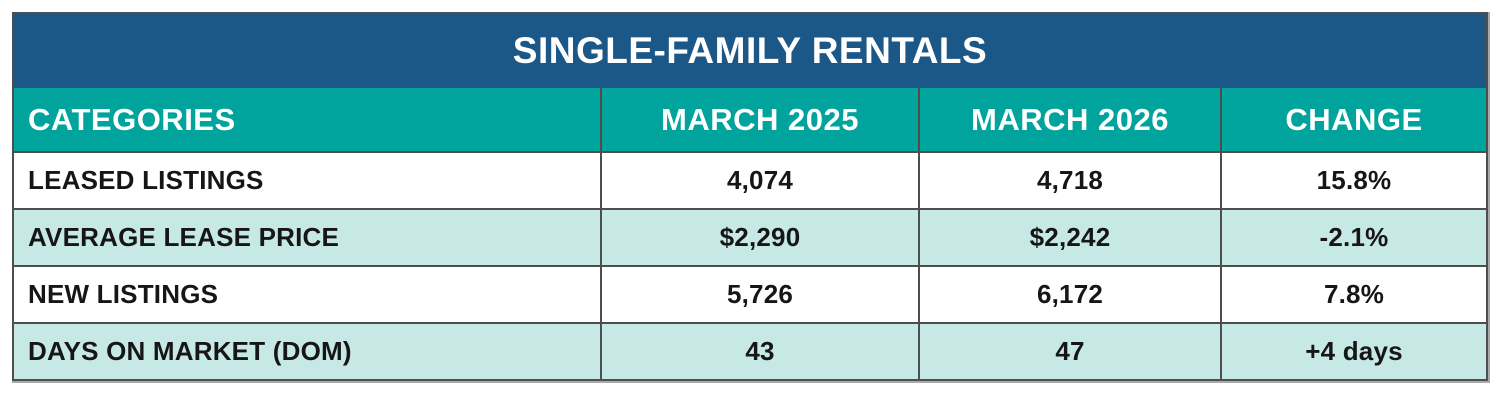  Describe the element at coordinates (759, 237) in the screenshot. I see `cell-march-2025-value: $2,290` at that location.